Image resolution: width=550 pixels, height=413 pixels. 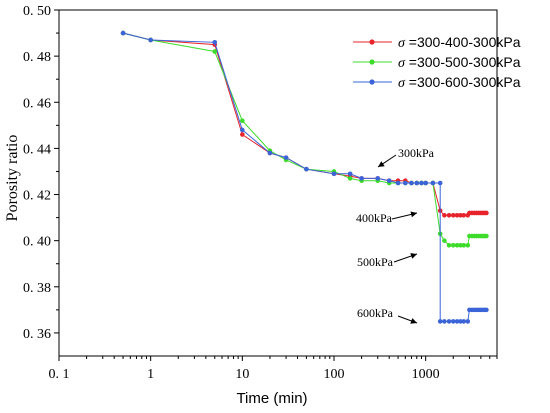 I want to click on x-tick-label: 1, so click(x=150, y=374).